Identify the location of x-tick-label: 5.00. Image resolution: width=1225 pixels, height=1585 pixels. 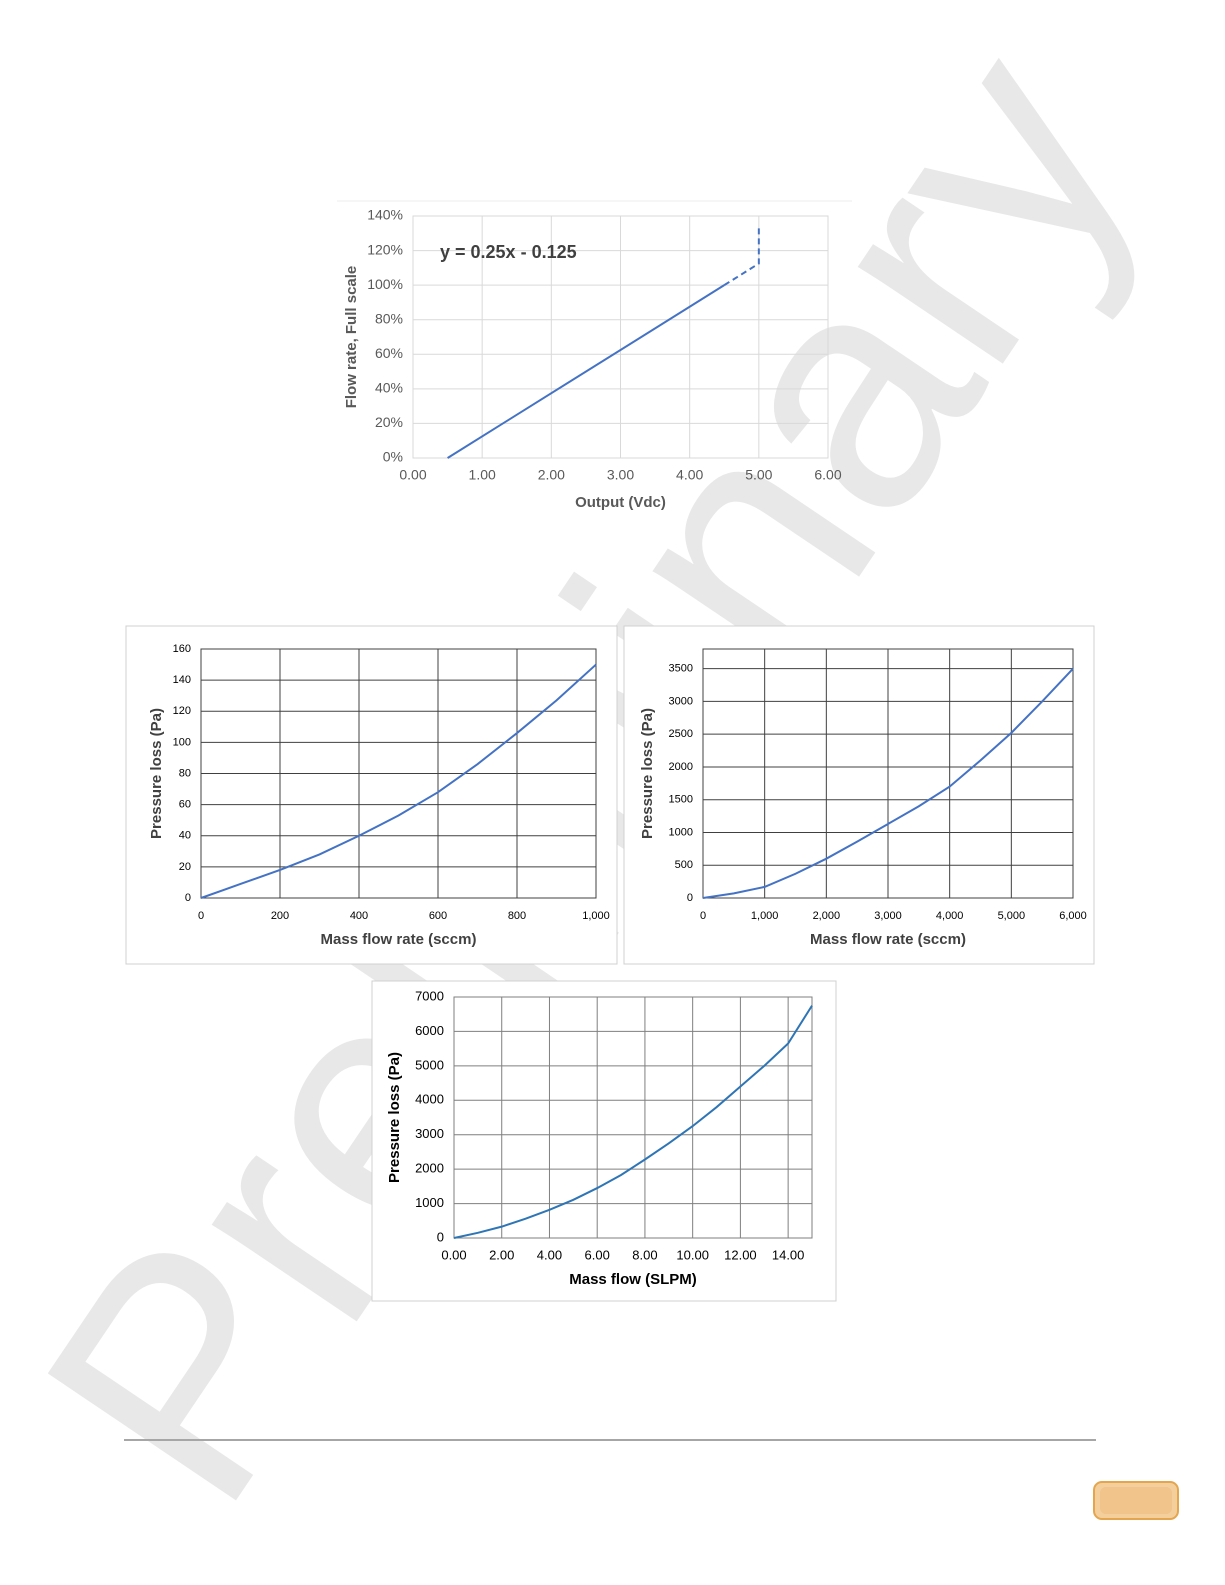
(758, 475).